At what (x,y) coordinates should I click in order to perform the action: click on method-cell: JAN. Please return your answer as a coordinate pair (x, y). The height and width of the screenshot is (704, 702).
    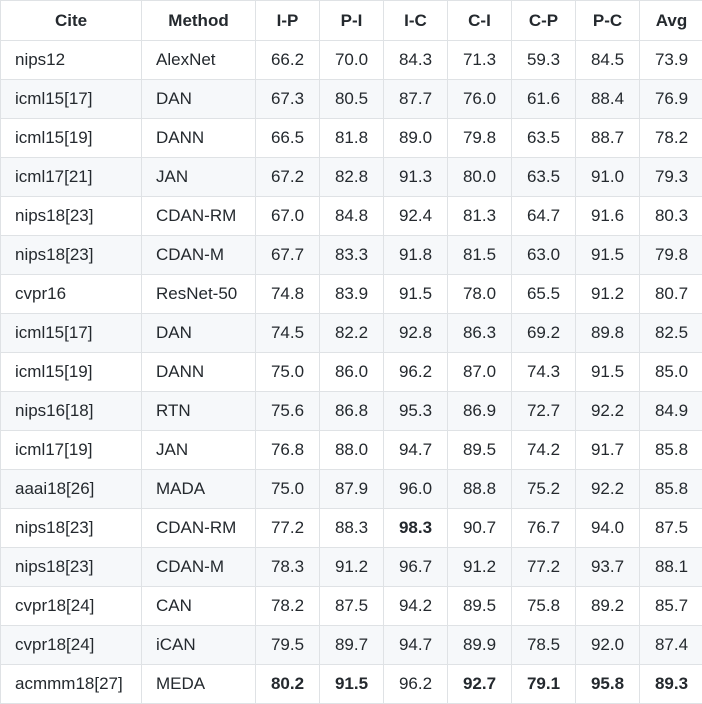
    Looking at the image, I should click on (199, 450).